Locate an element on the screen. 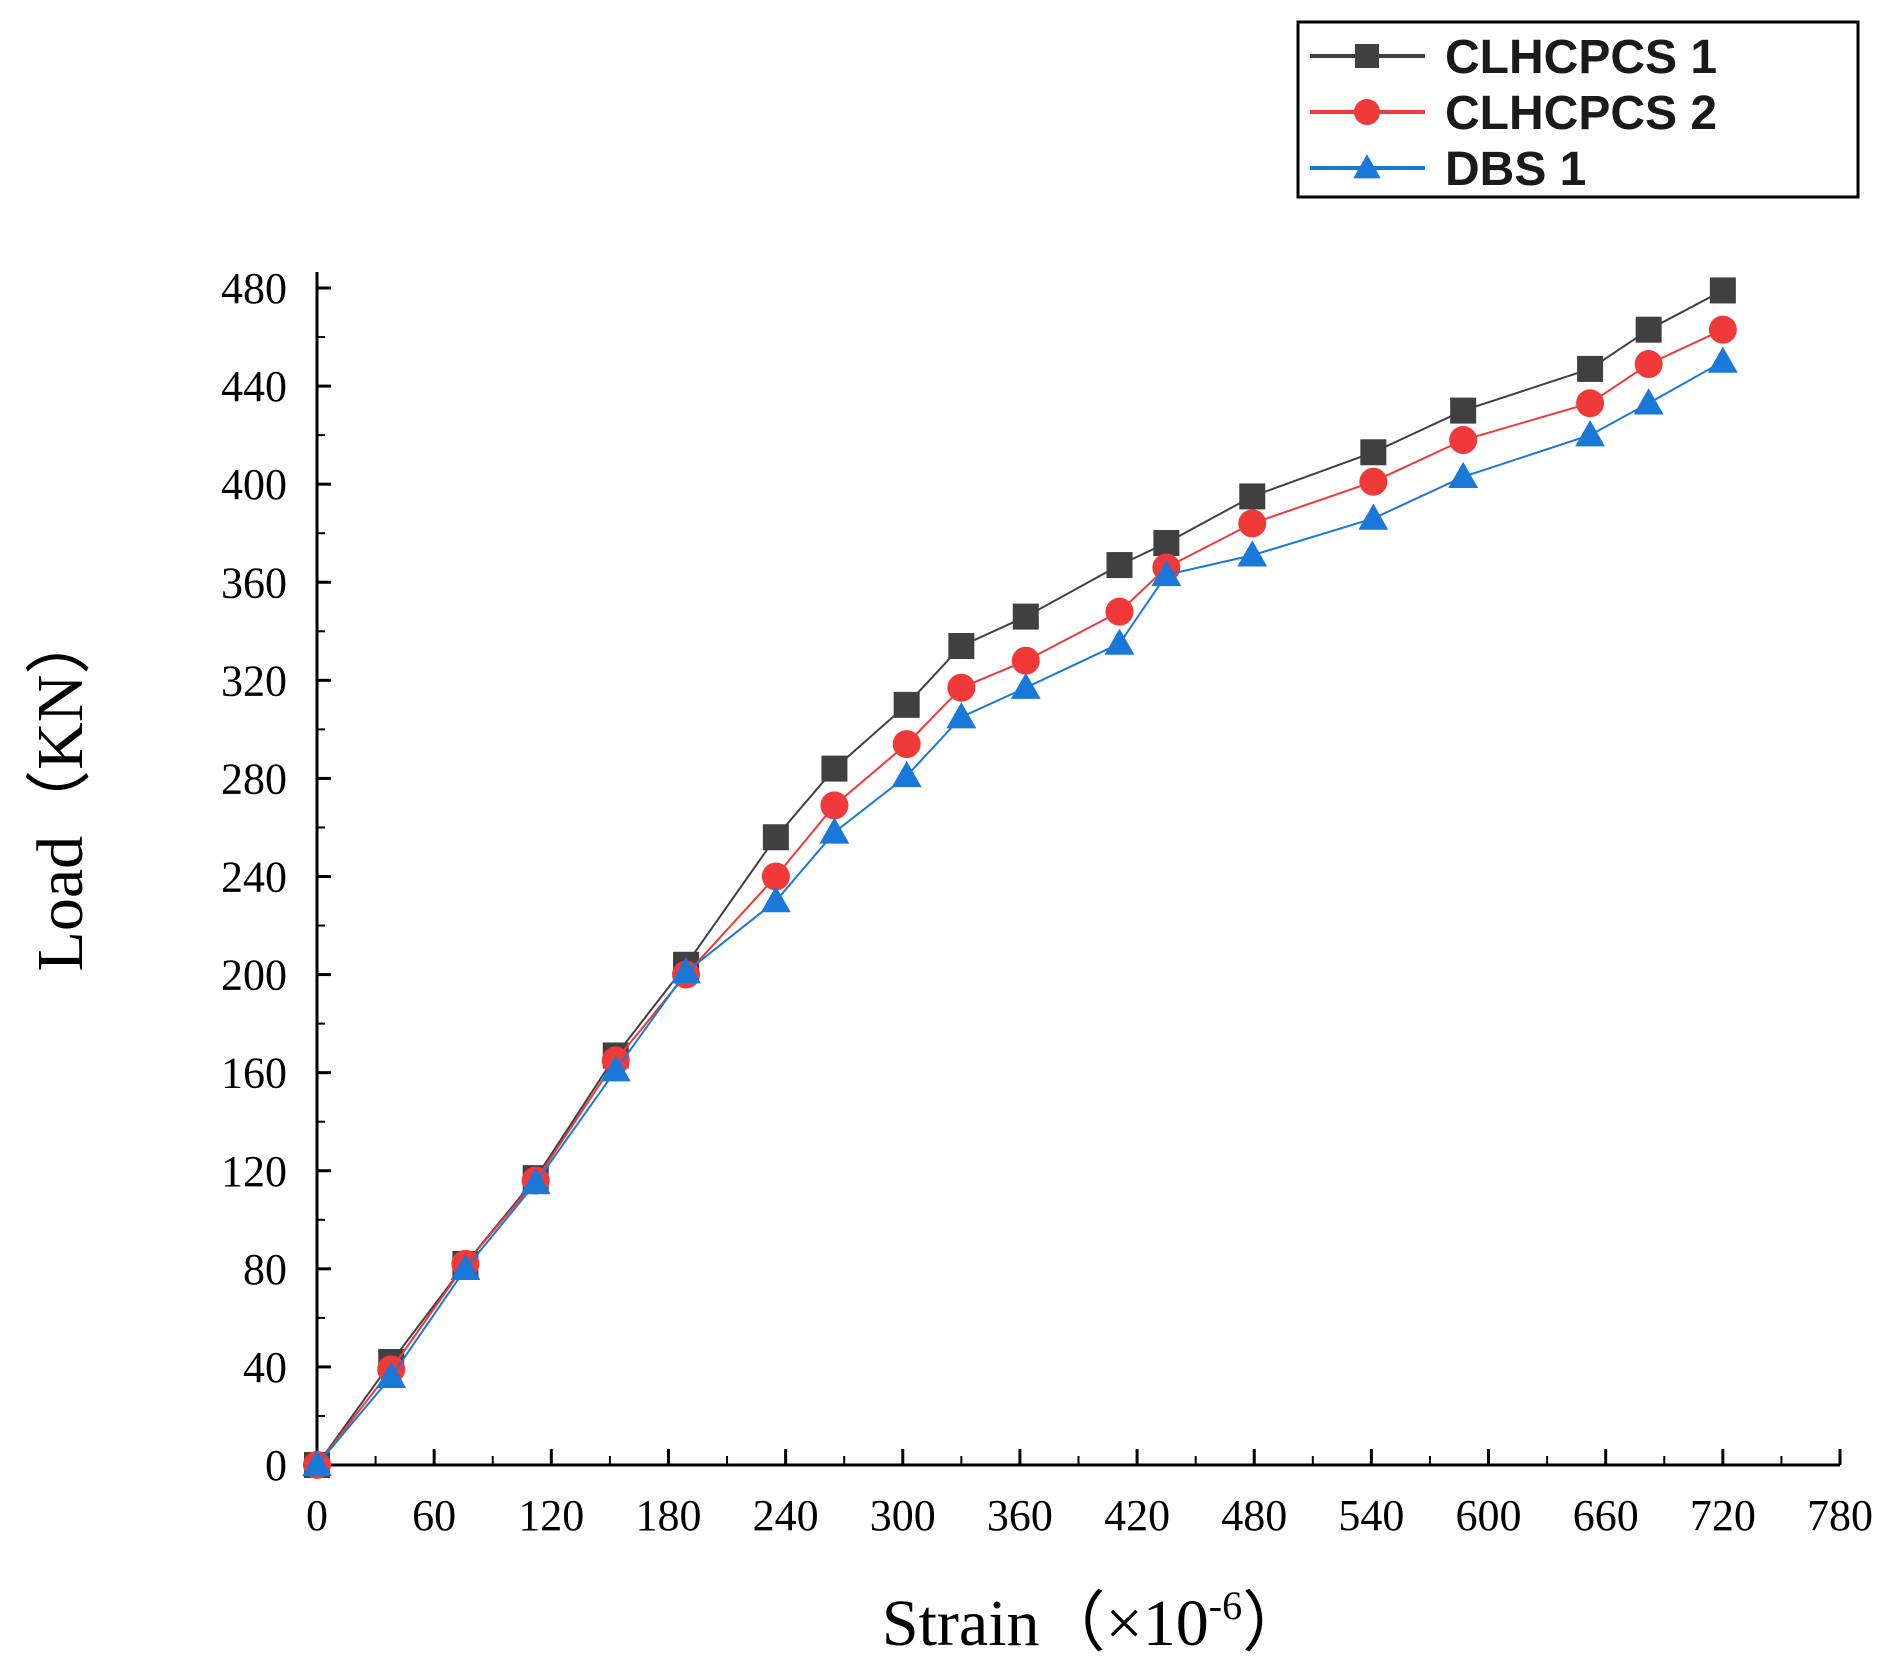 This screenshot has width=1883, height=1668. legend-label: DBS 1 is located at coordinates (1515, 169).